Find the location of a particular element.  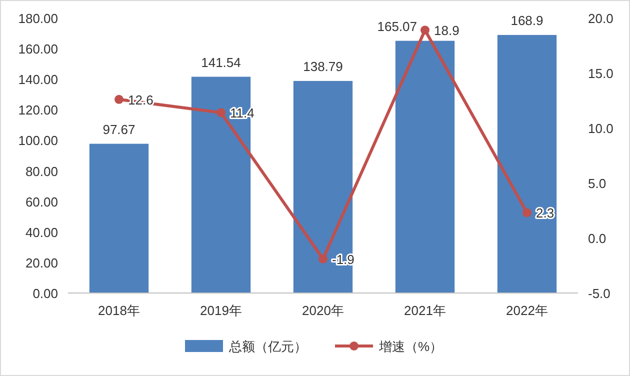

y-tick-label: 0.00 is located at coordinates (45, 293).